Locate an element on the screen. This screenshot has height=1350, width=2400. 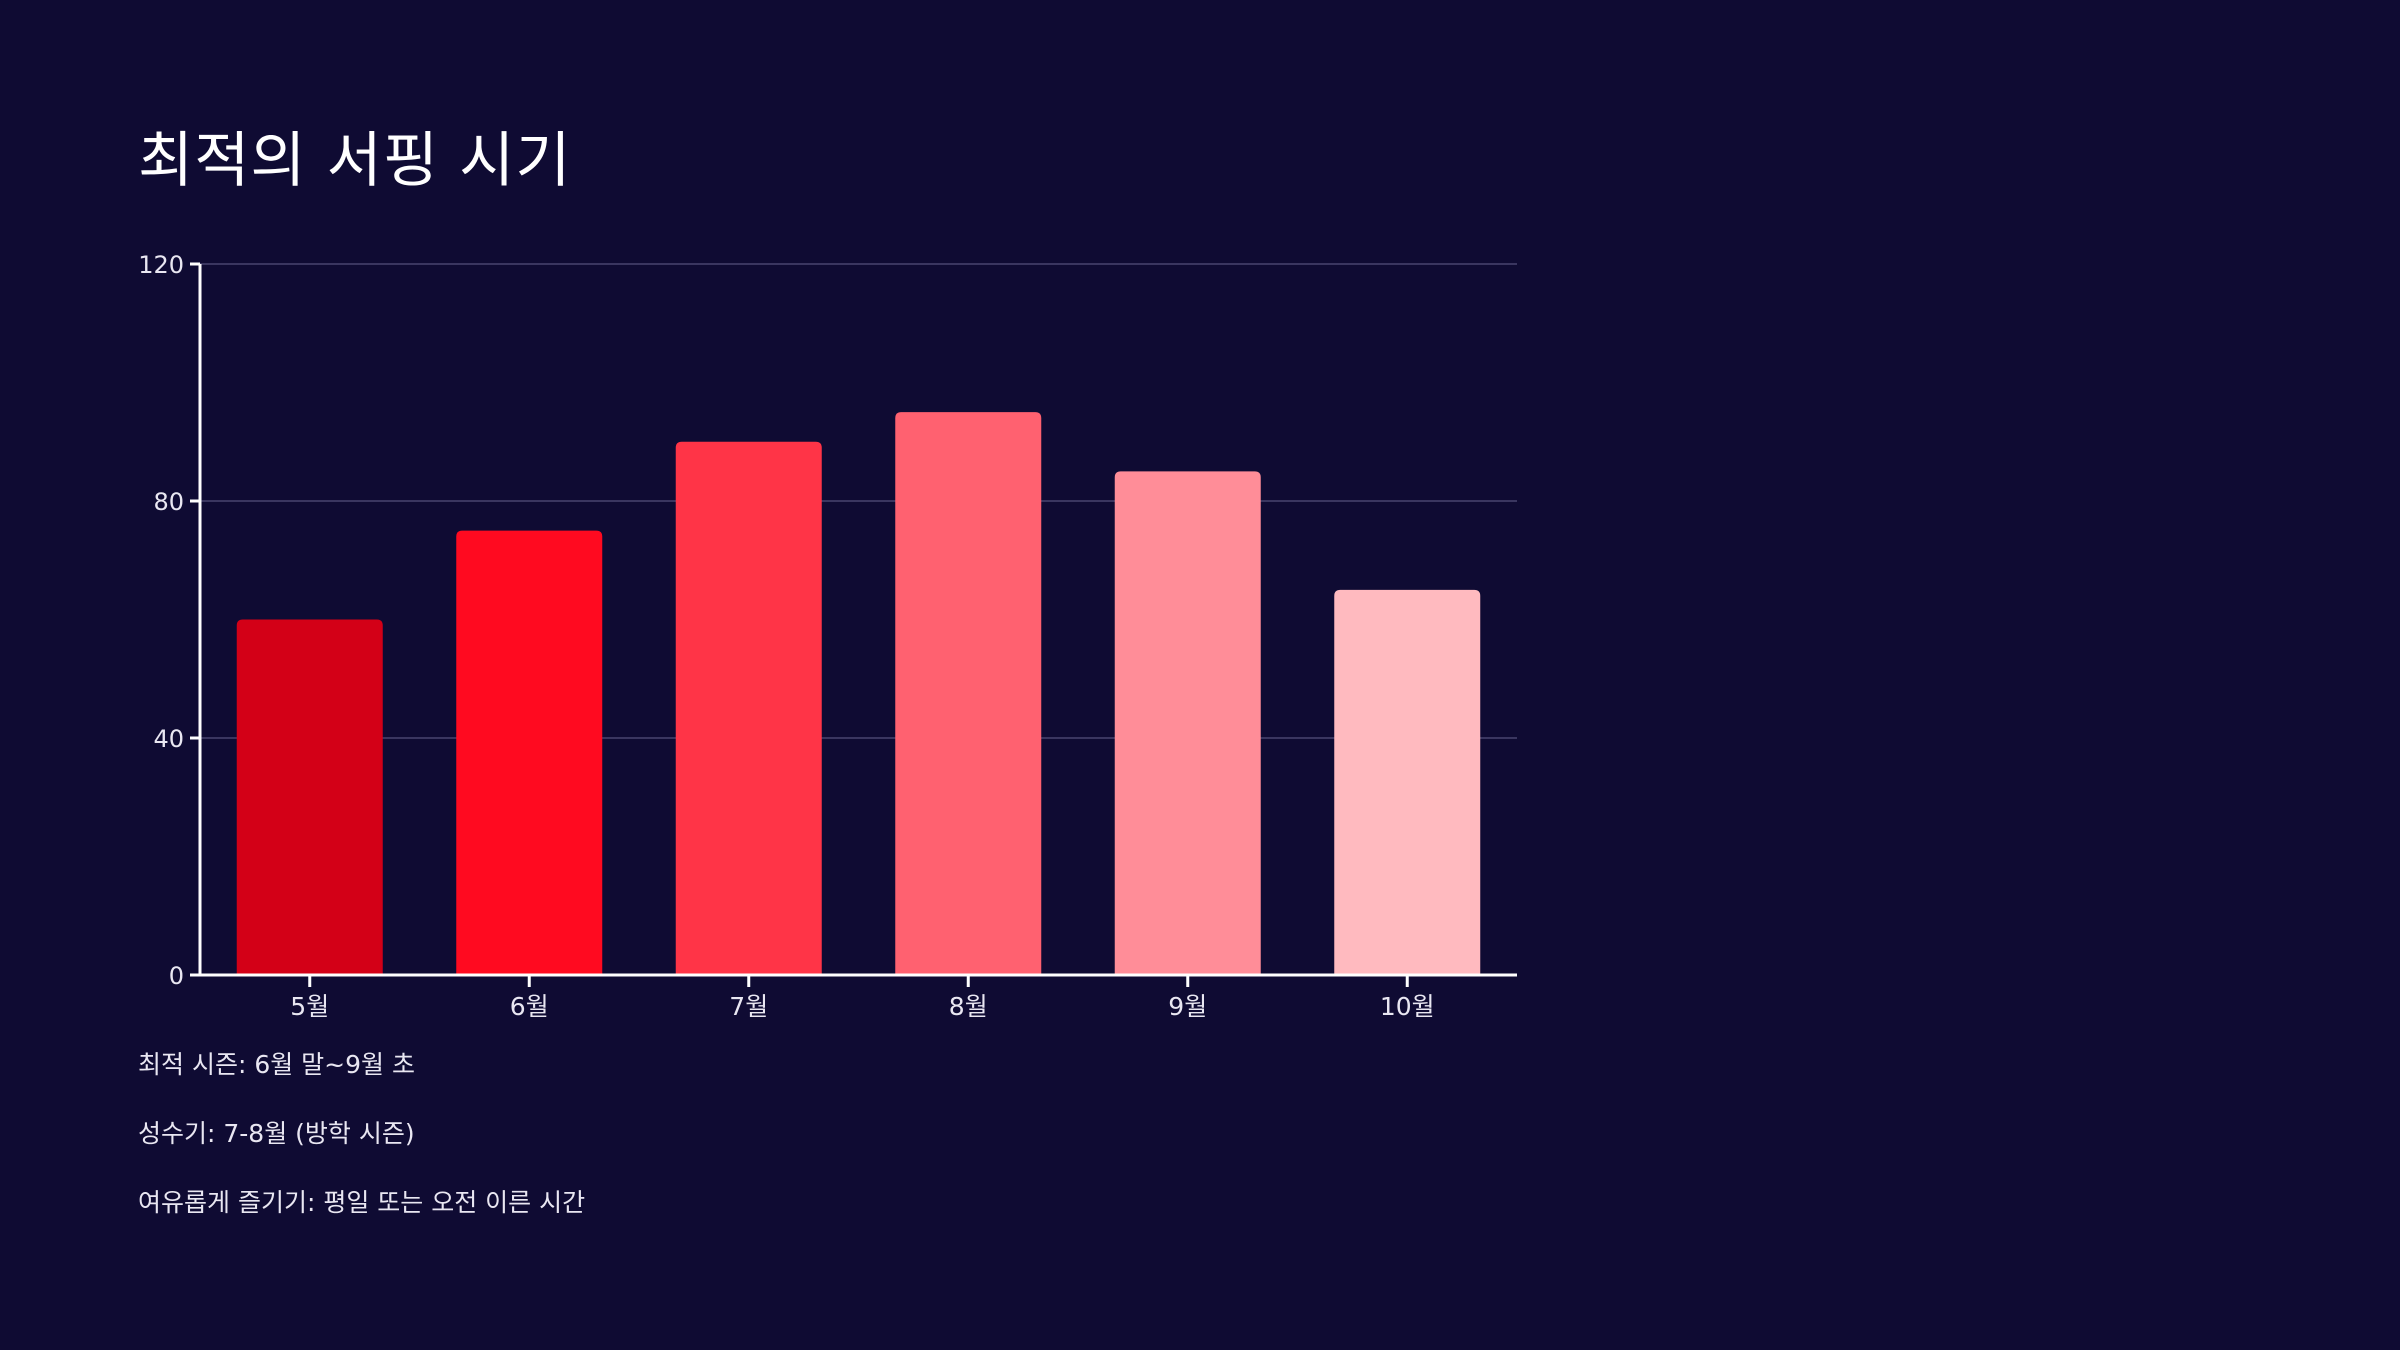
note-peak-season: 성수기: 7-8월 (방학 시즌) is located at coordinates (276, 1133).